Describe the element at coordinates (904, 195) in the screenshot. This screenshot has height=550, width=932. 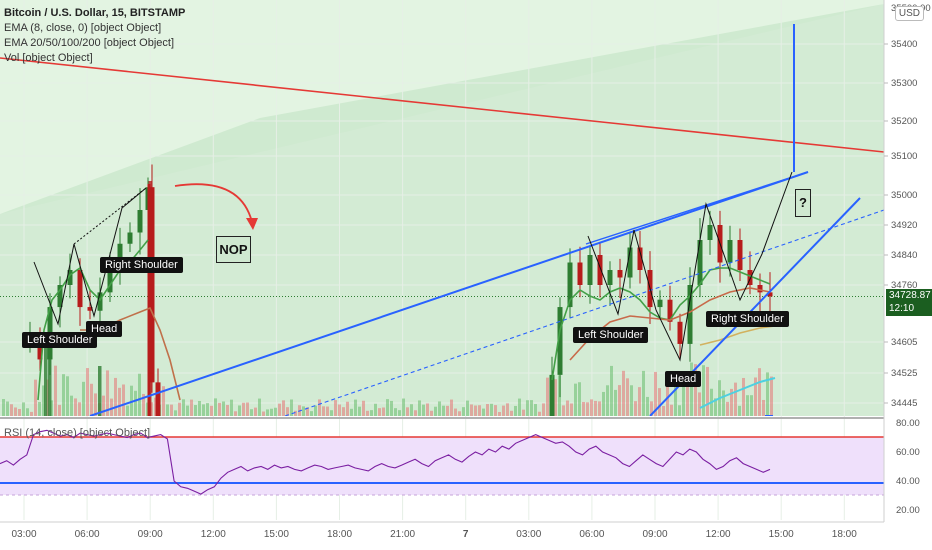
I see `price-axis-tick: 35000` at that location.